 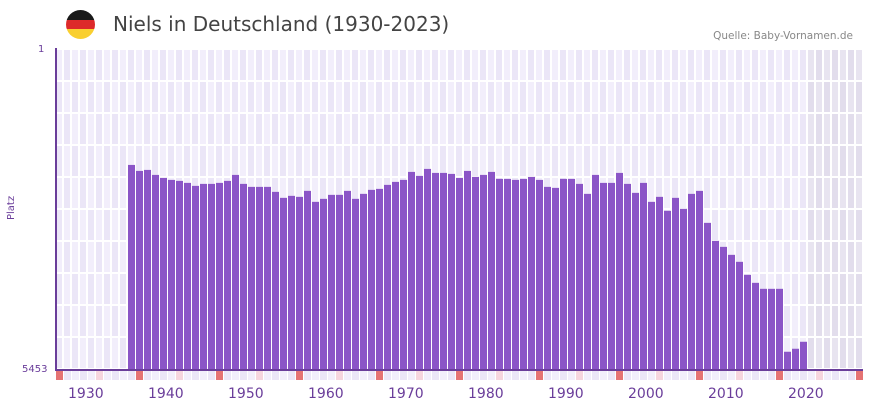 I want to click on bar-2021, so click(x=803, y=355).